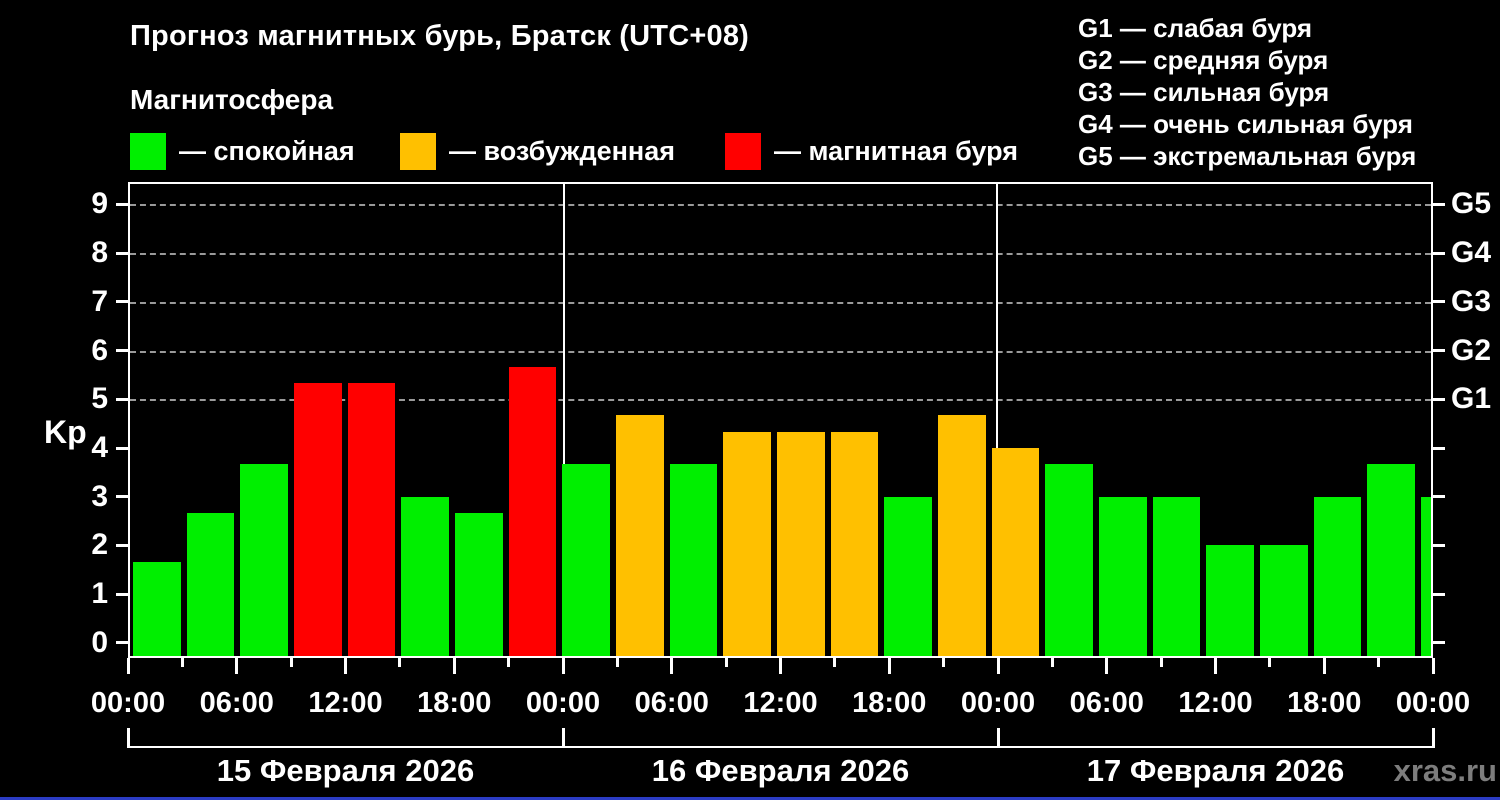 This screenshot has height=800, width=1500. Describe the element at coordinates (743, 151) in the screenshot. I see `storm-swatch-icon` at that location.